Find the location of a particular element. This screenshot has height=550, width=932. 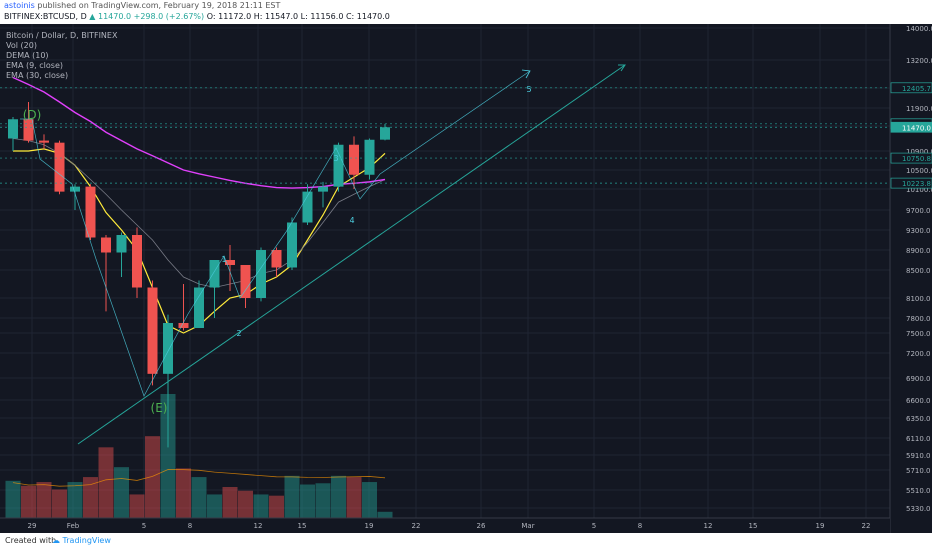

wave-label: 5 is located at coordinates (528, 89).